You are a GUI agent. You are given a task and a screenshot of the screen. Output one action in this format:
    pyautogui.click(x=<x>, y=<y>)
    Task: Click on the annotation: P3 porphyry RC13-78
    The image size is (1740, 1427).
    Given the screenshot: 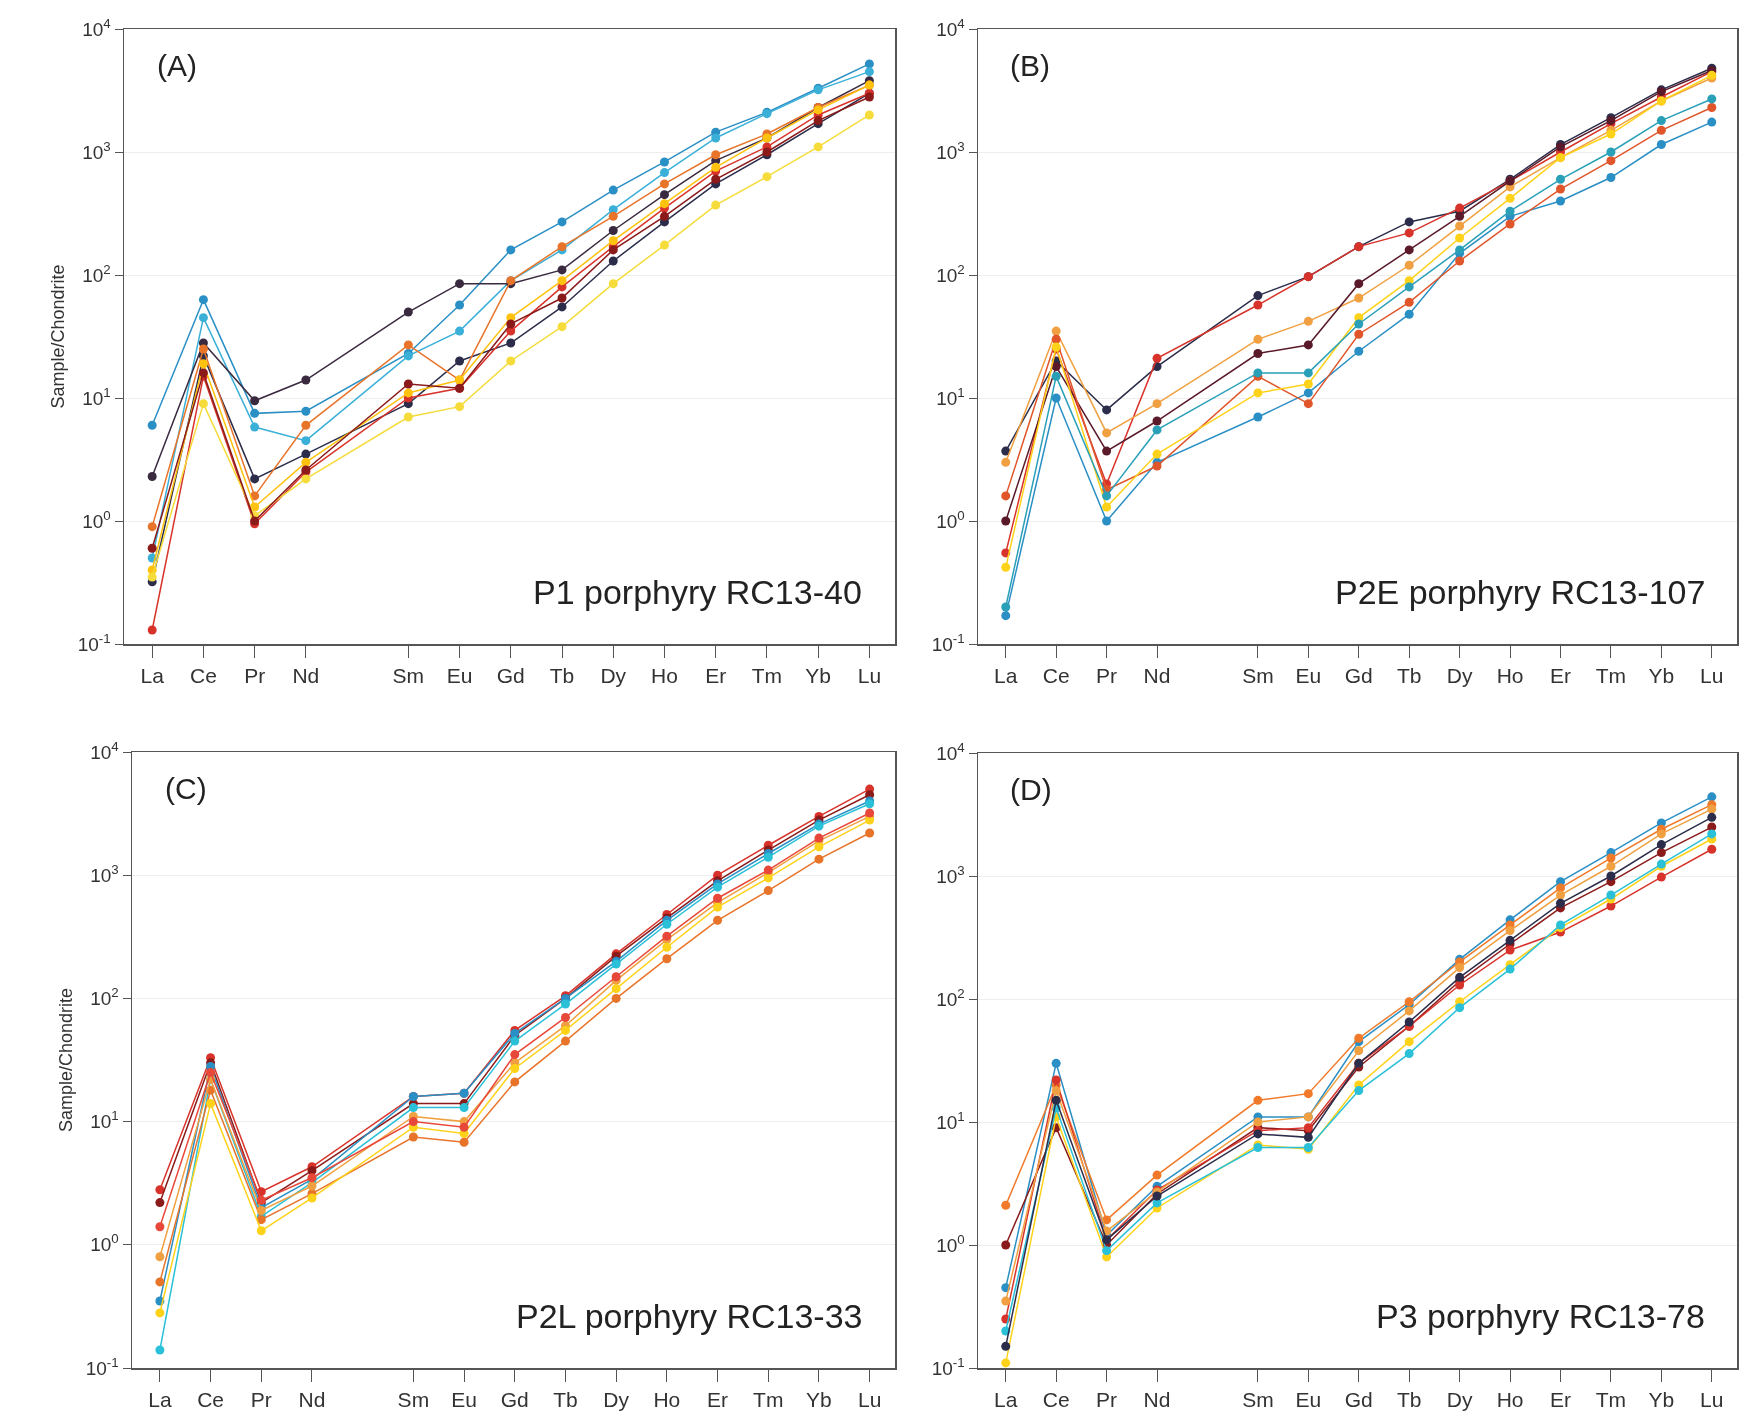 What is the action you would take?
    pyautogui.click(x=1540, y=1316)
    